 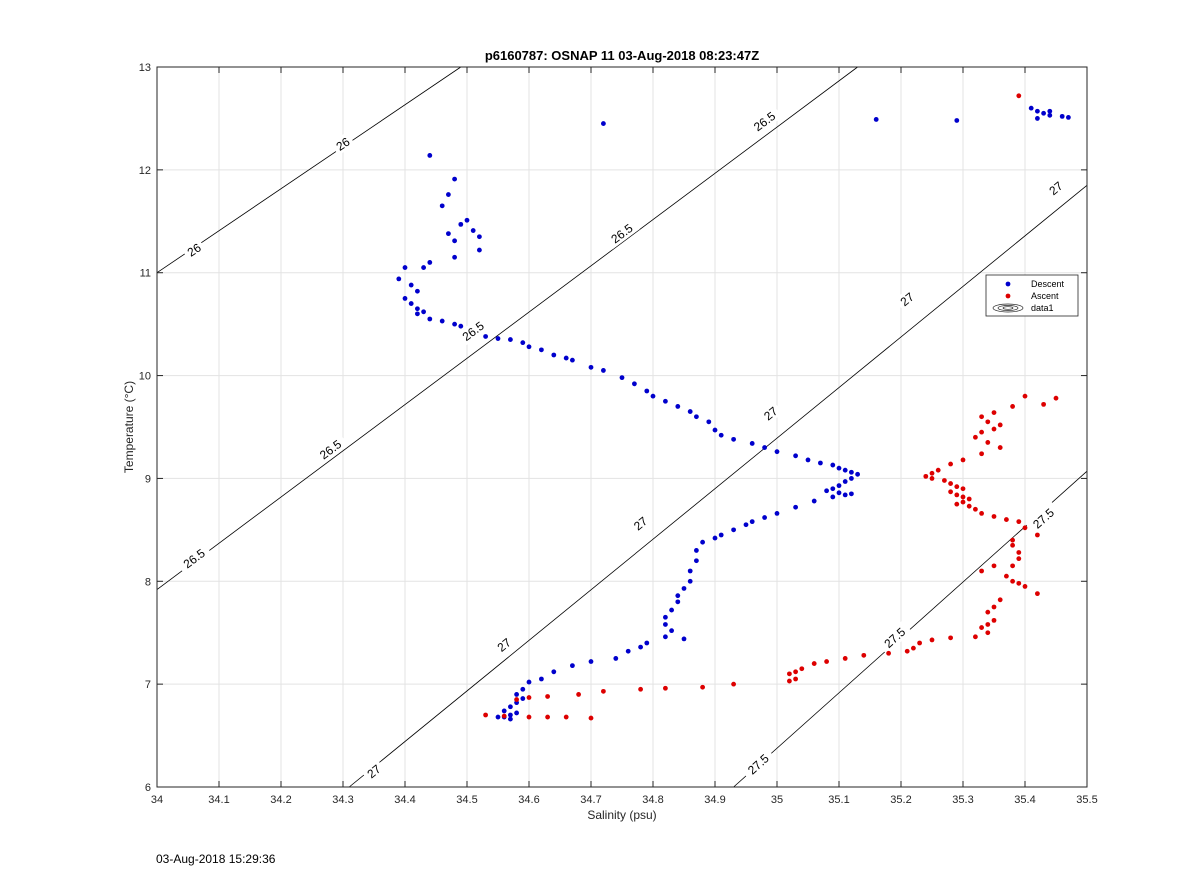 What do you see at coordinates (466, 800) in the screenshot?
I see `x-tick-label: 34.5` at bounding box center [466, 800].